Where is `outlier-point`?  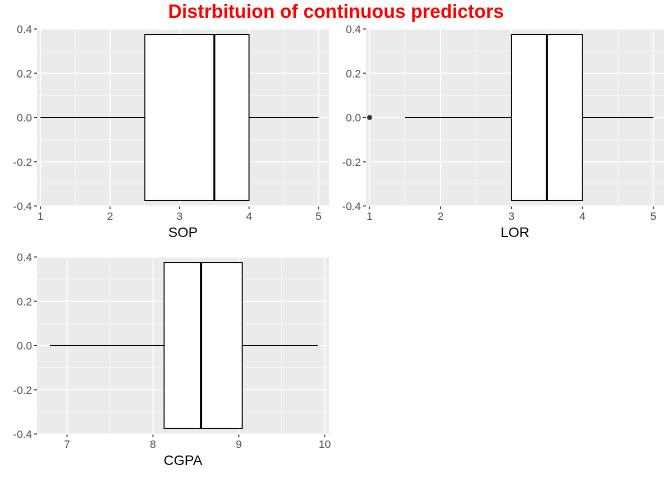
outlier-point is located at coordinates (370, 117).